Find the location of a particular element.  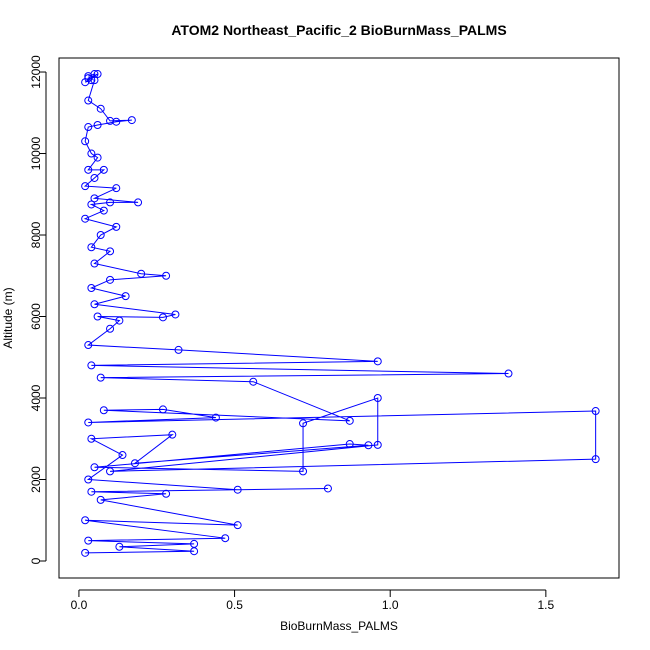

x-tick-label: 1.5 is located at coordinates (546, 605).